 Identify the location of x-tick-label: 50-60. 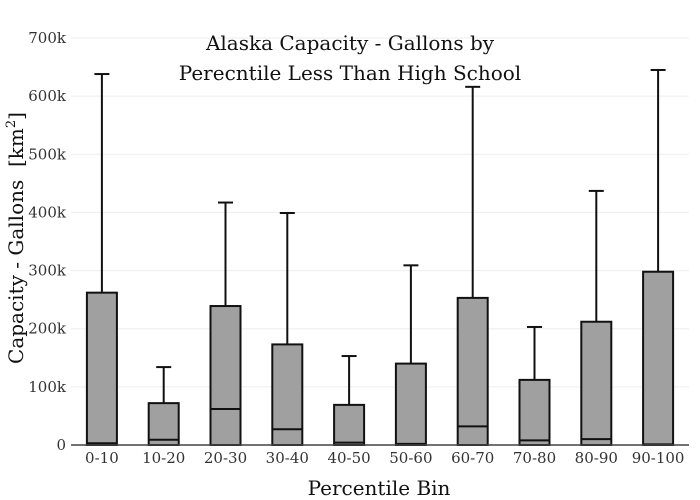
(410, 458).